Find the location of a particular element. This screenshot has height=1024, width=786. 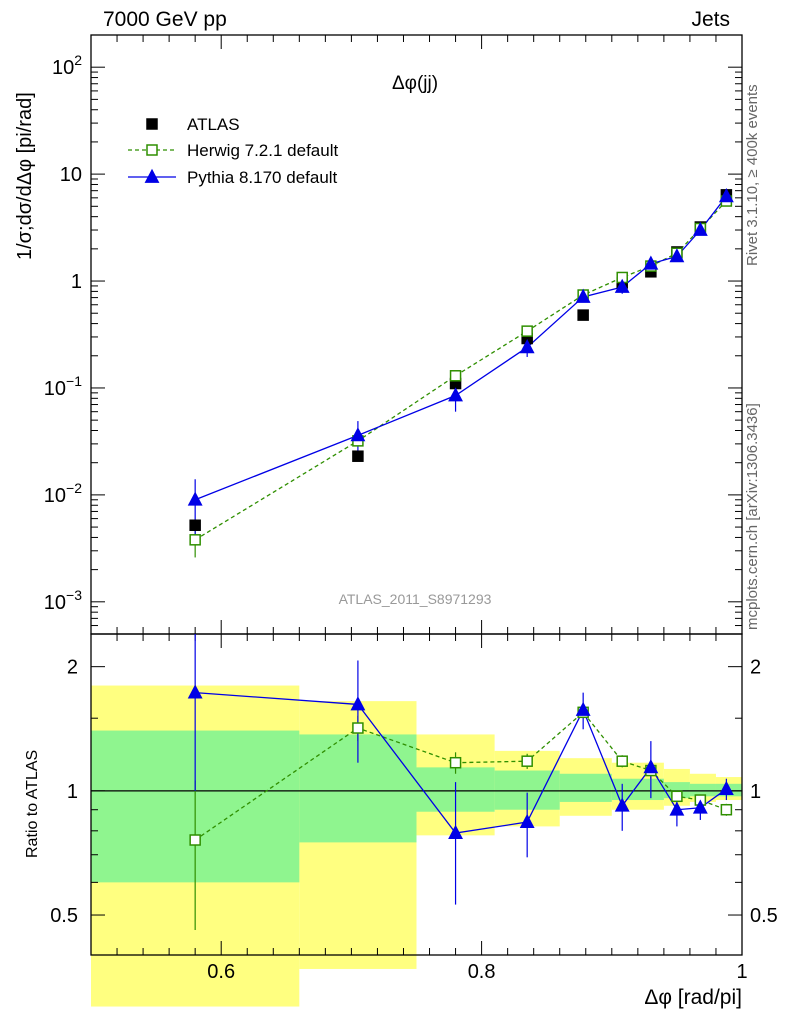

header-energy: 7000 GeV pp is located at coordinates (165, 19).